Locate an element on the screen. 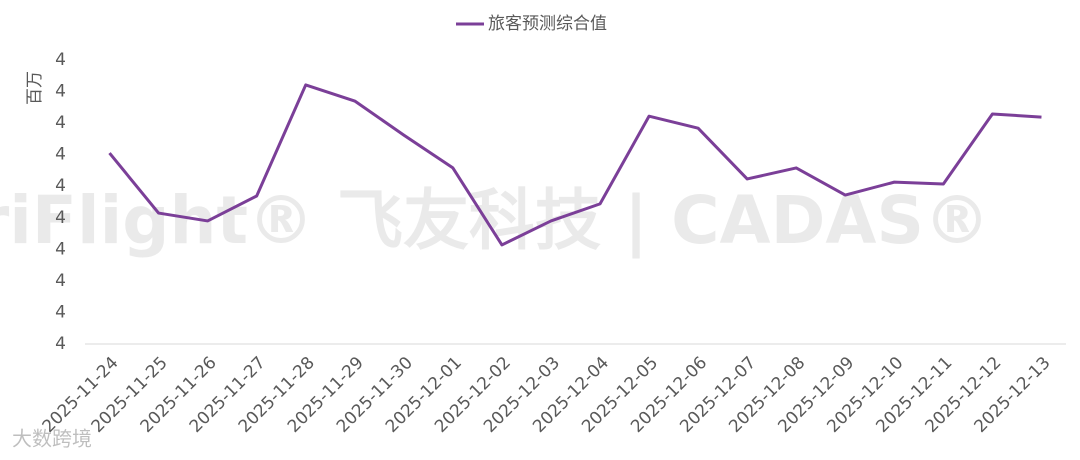  legend-label: 旅客预测综合值 is located at coordinates (547, 24).